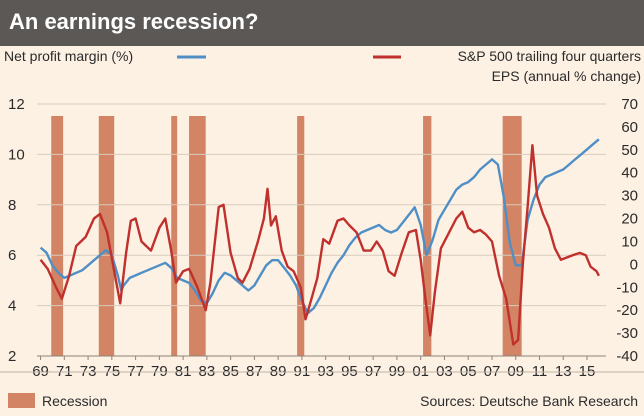 The width and height of the screenshot is (644, 416). What do you see at coordinates (12, 205) in the screenshot?
I see `left-tick-label: 8` at bounding box center [12, 205].